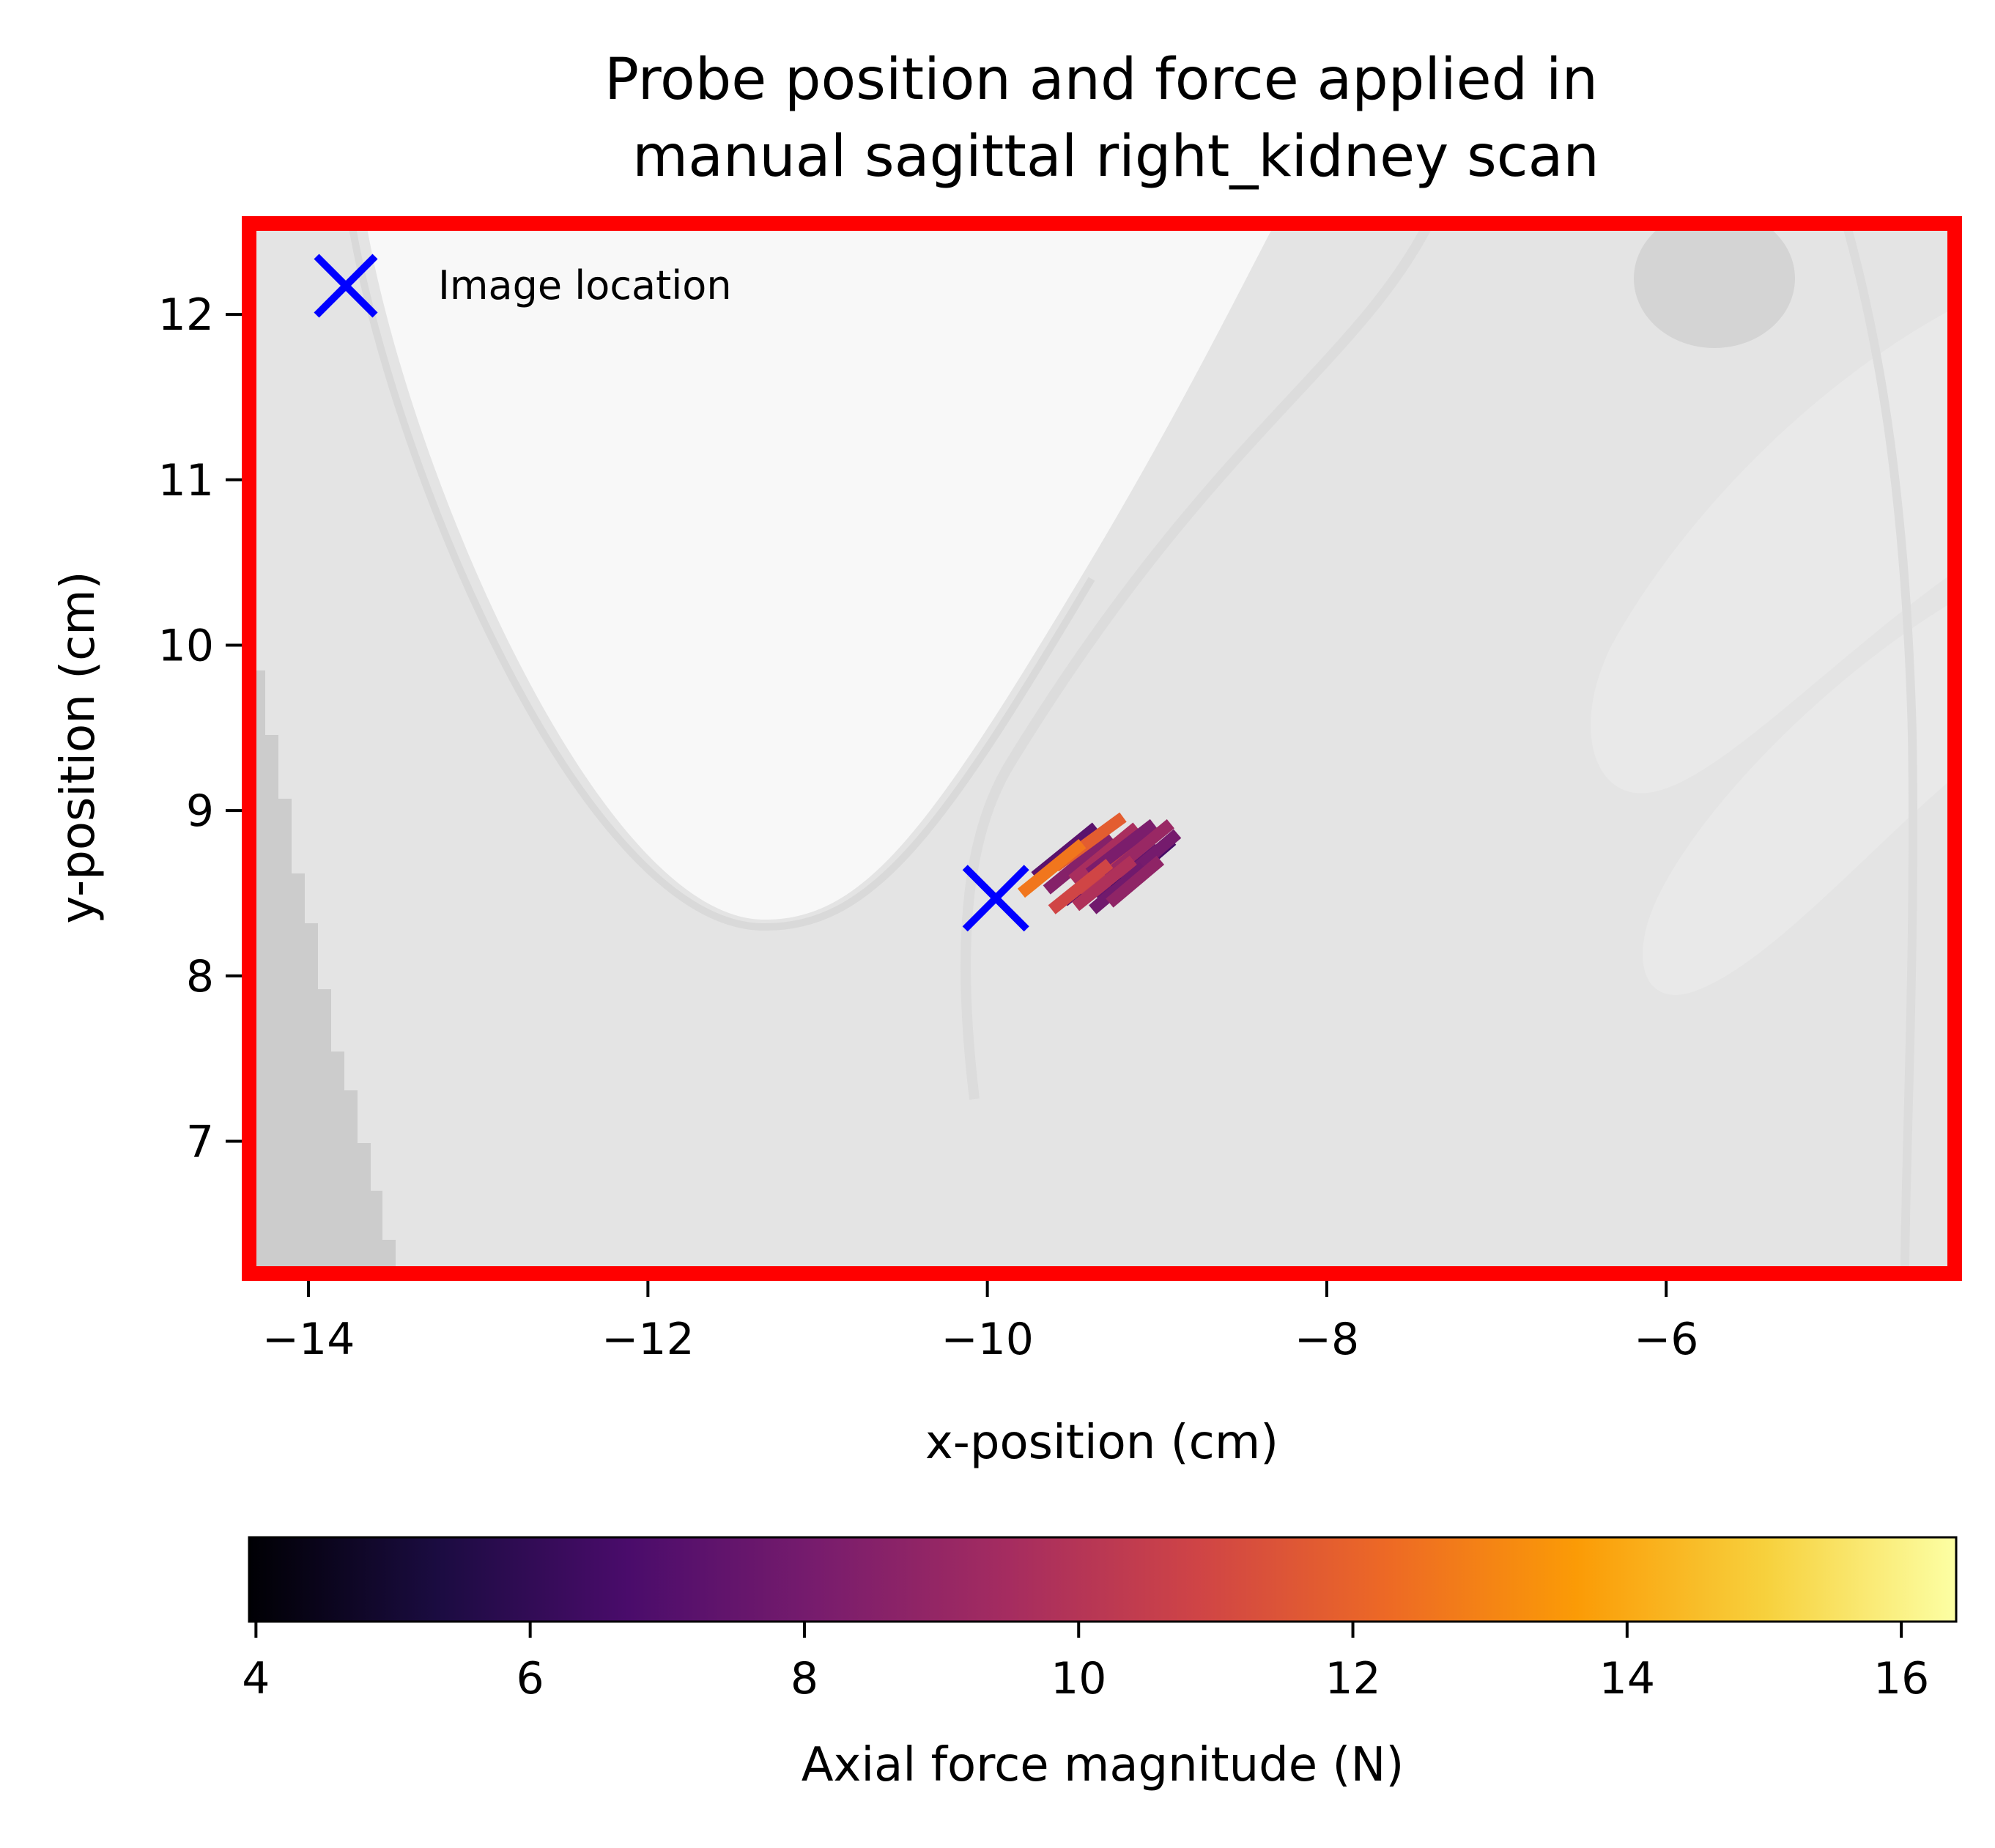 The width and height of the screenshot is (1995, 1848). What do you see at coordinates (256, 1678) in the screenshot?
I see `colorbar-tick-label: 4` at bounding box center [256, 1678].